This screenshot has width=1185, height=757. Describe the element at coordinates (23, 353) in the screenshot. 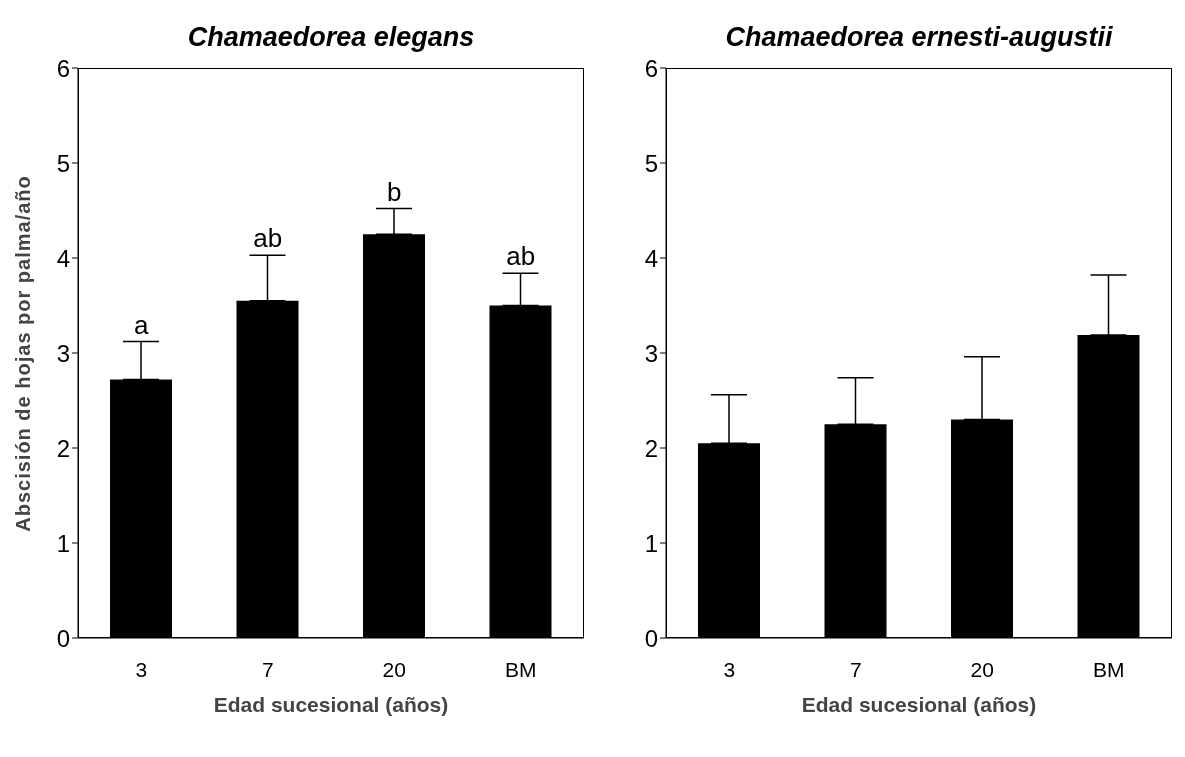

I see `y-axis-title: Abscisión de hojas por palma/año` at that location.